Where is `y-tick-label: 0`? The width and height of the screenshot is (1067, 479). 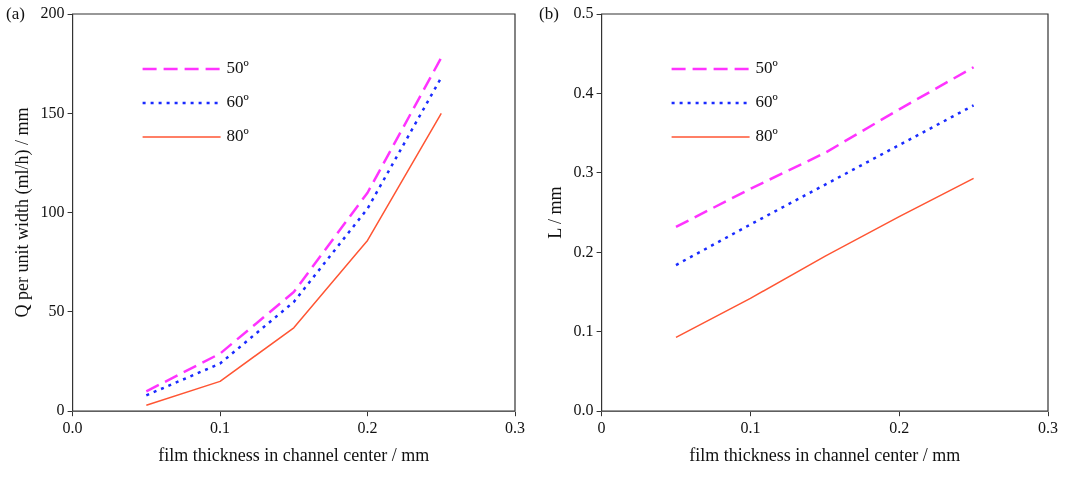
y-tick-label: 0 is located at coordinates (60, 410).